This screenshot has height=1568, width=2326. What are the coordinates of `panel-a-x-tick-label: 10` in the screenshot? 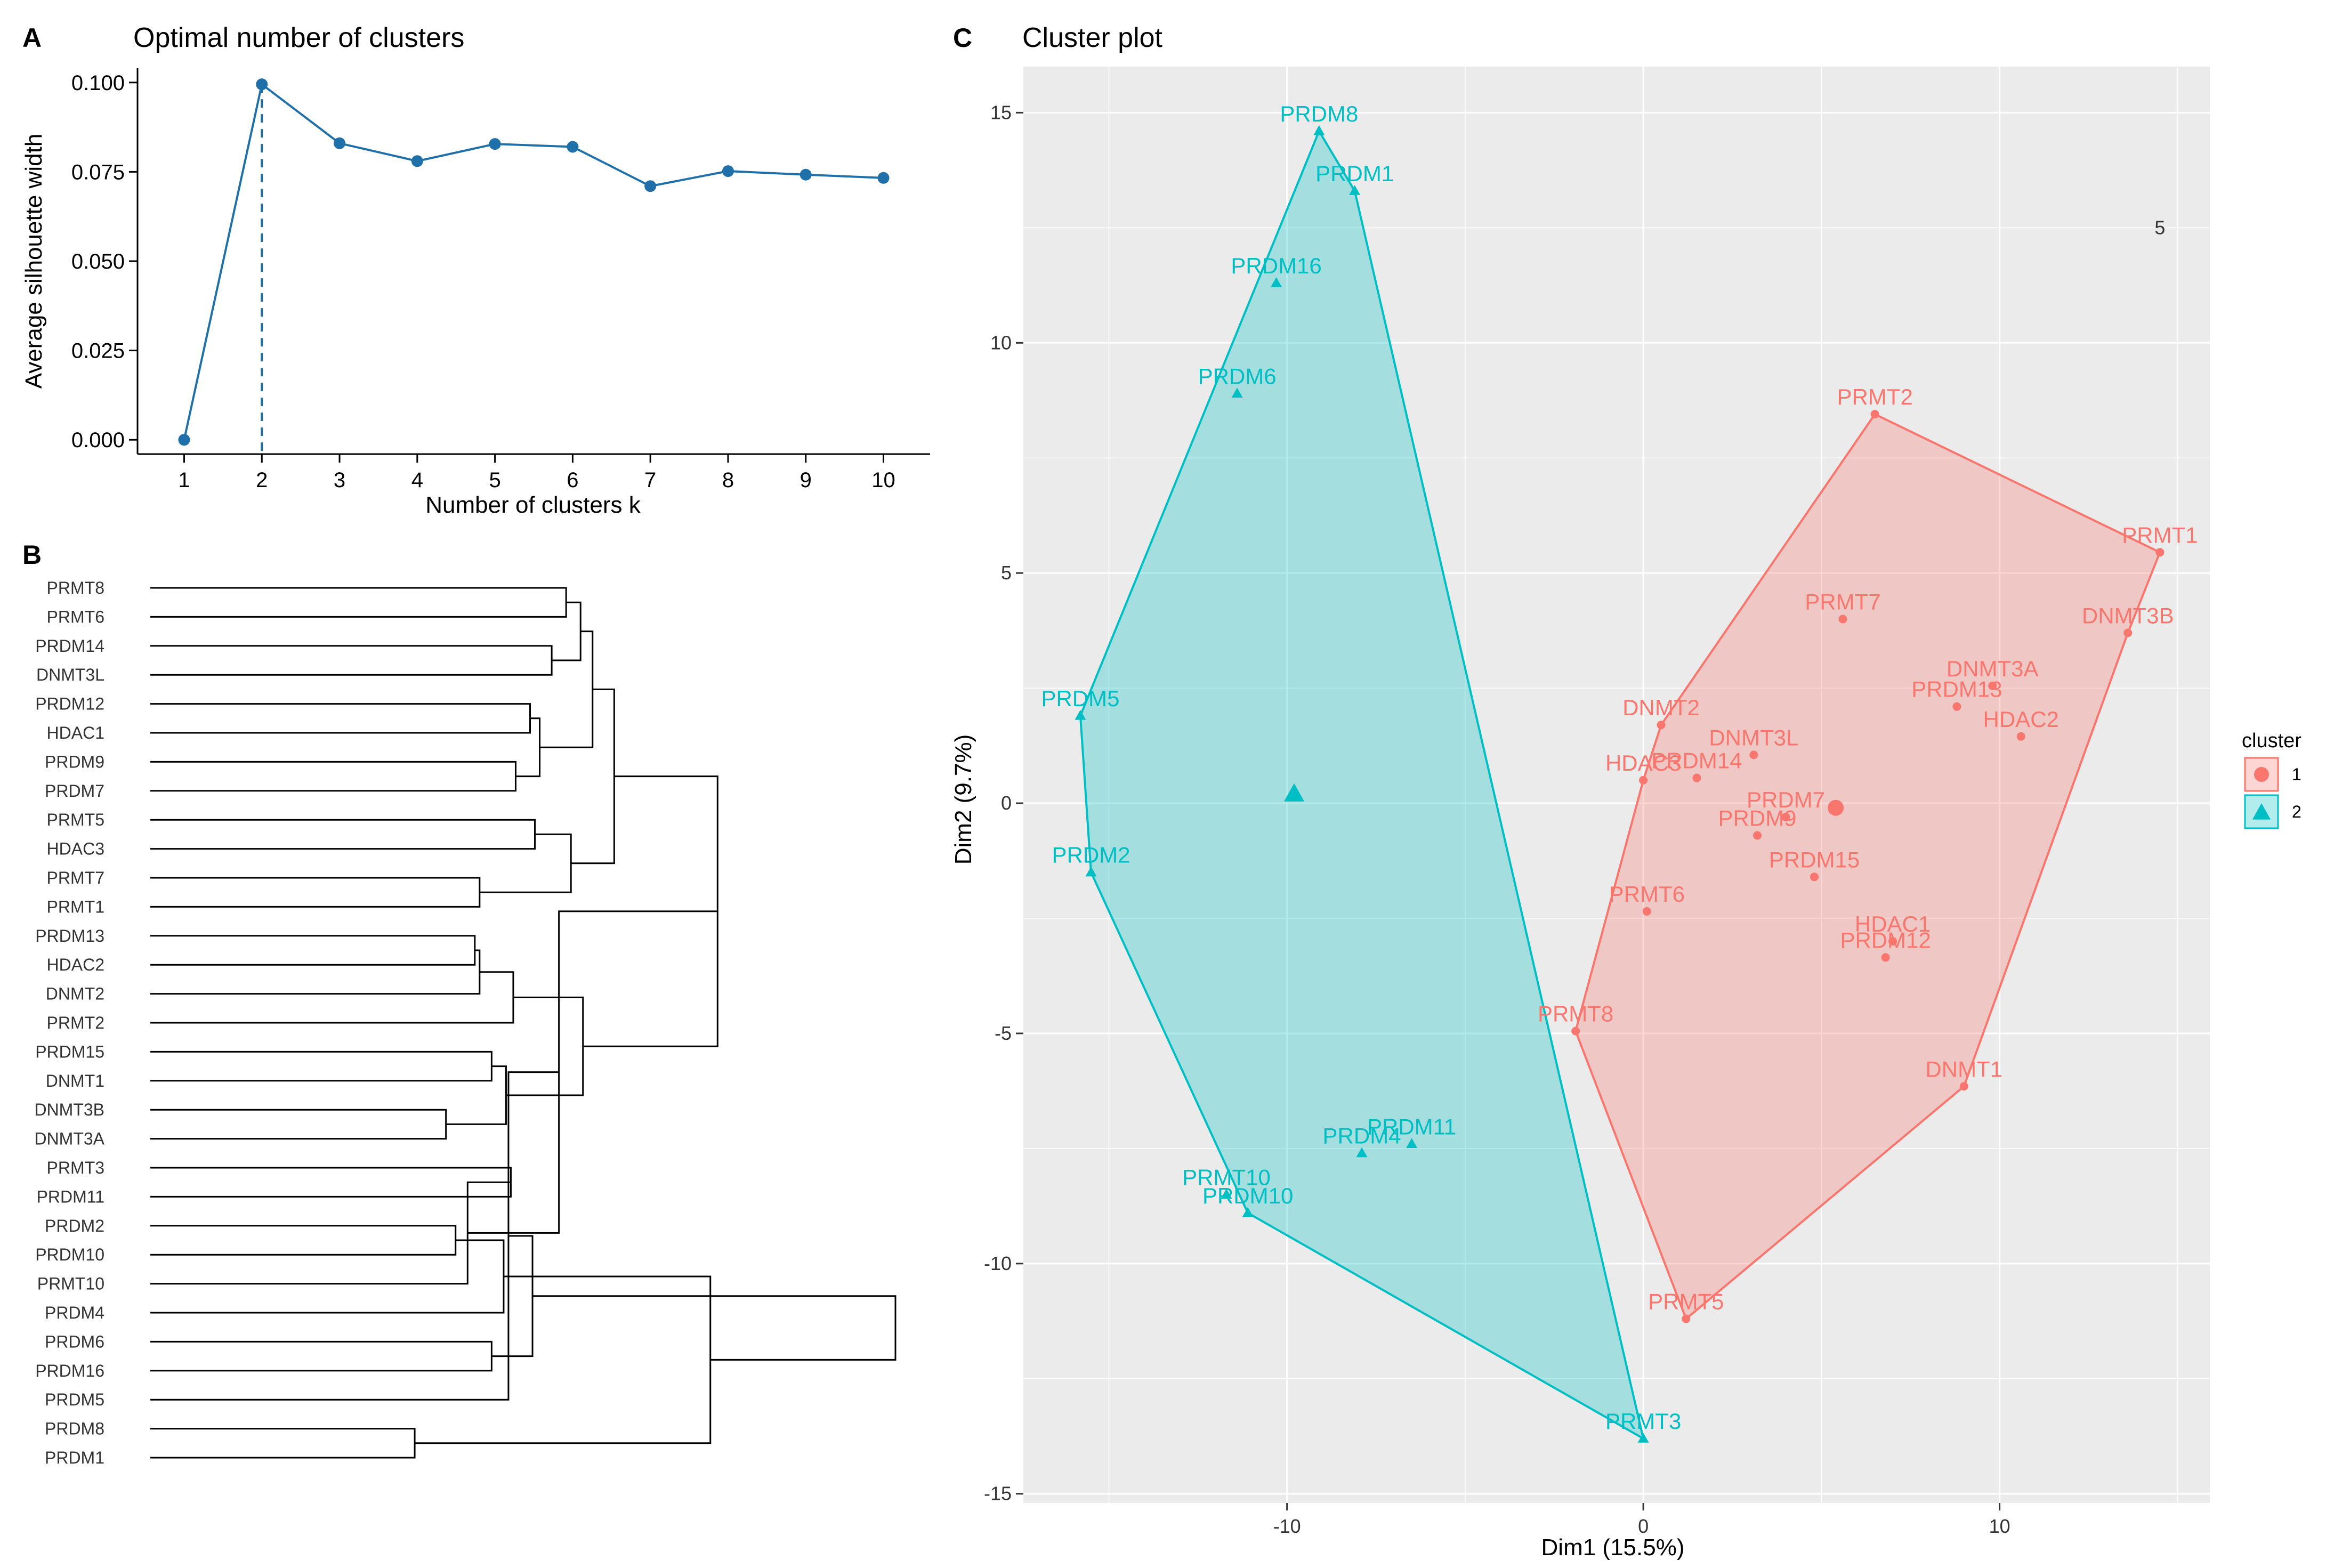 It's located at (883, 480).